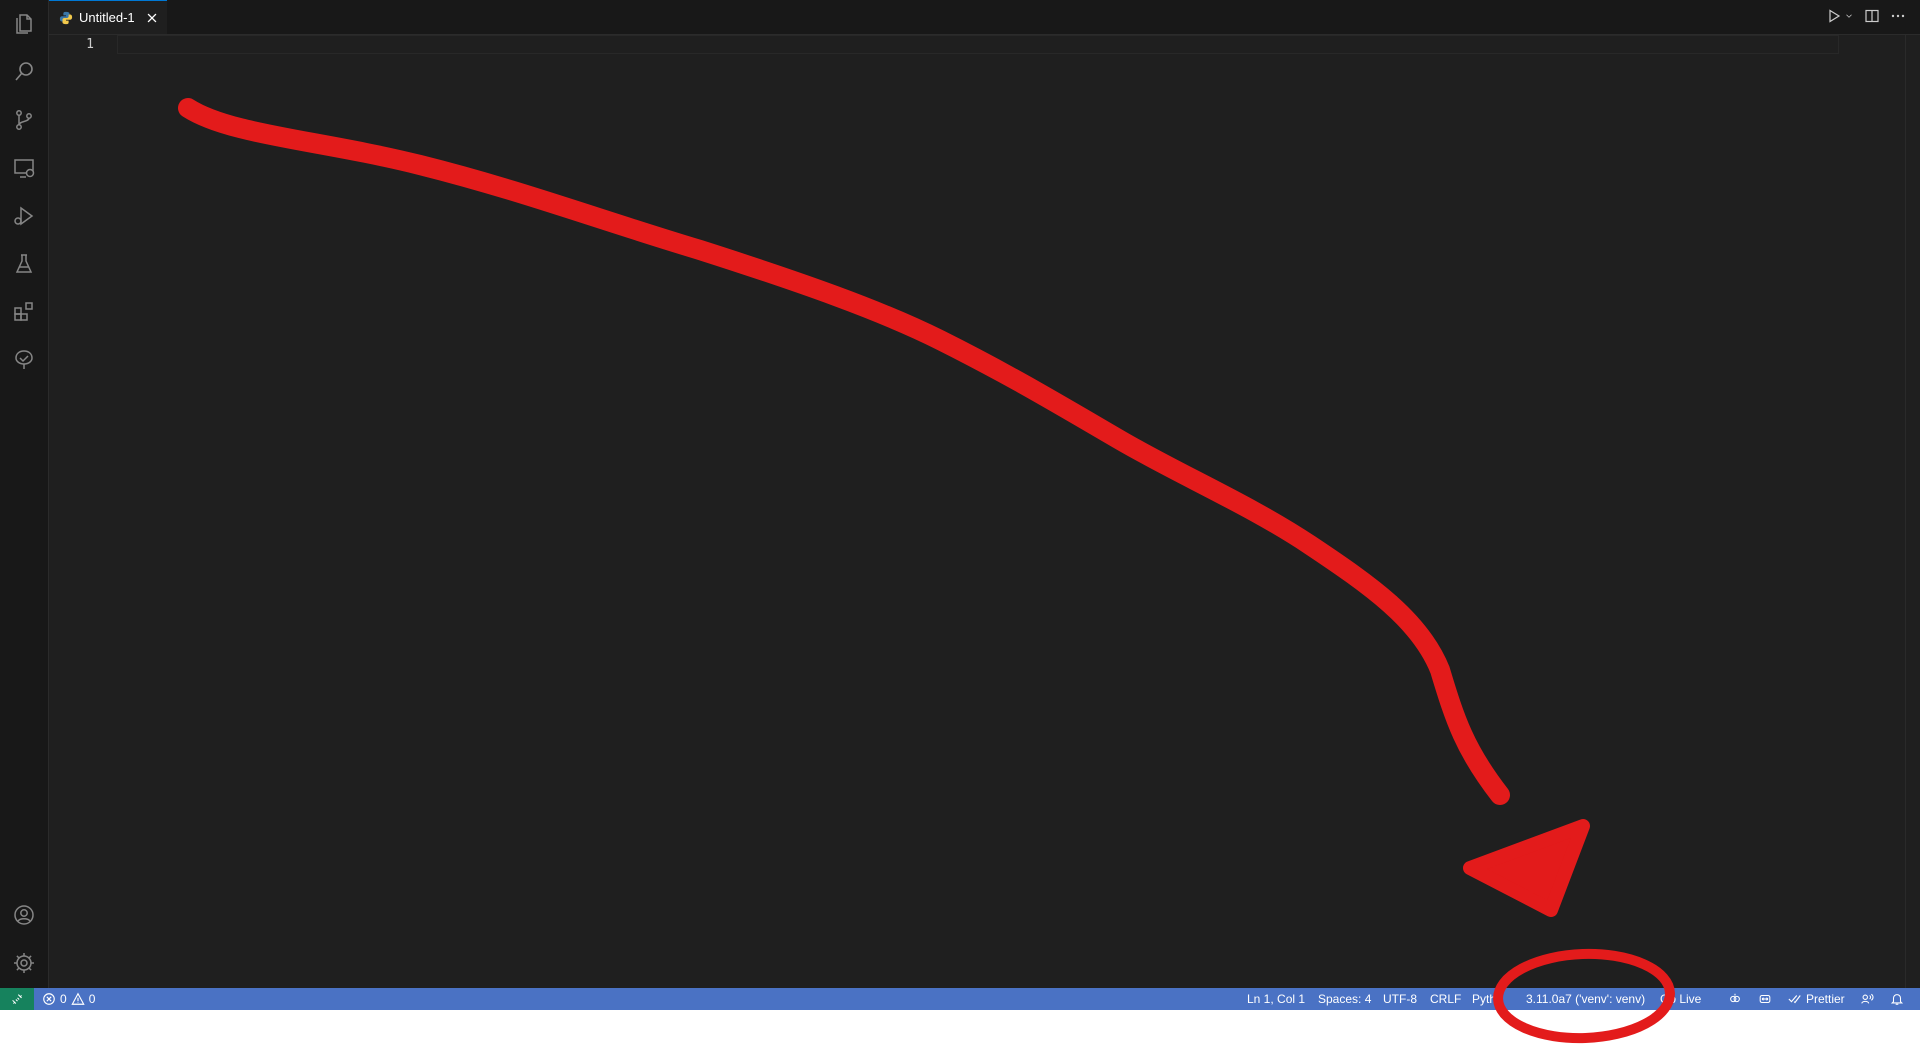 The image size is (1920, 1046). I want to click on tab-label: Untitled-1, so click(107, 17).